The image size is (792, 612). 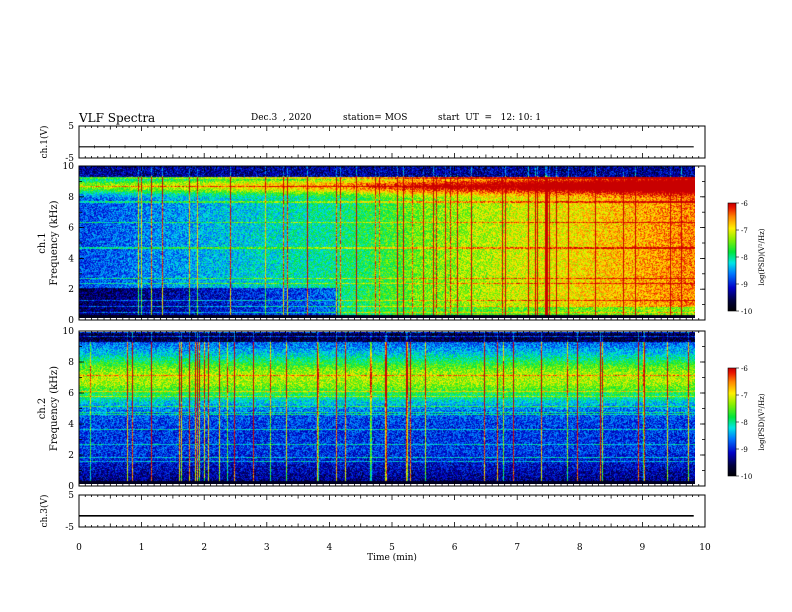 I want to click on x-axis-label: Time (min), so click(x=392, y=557).